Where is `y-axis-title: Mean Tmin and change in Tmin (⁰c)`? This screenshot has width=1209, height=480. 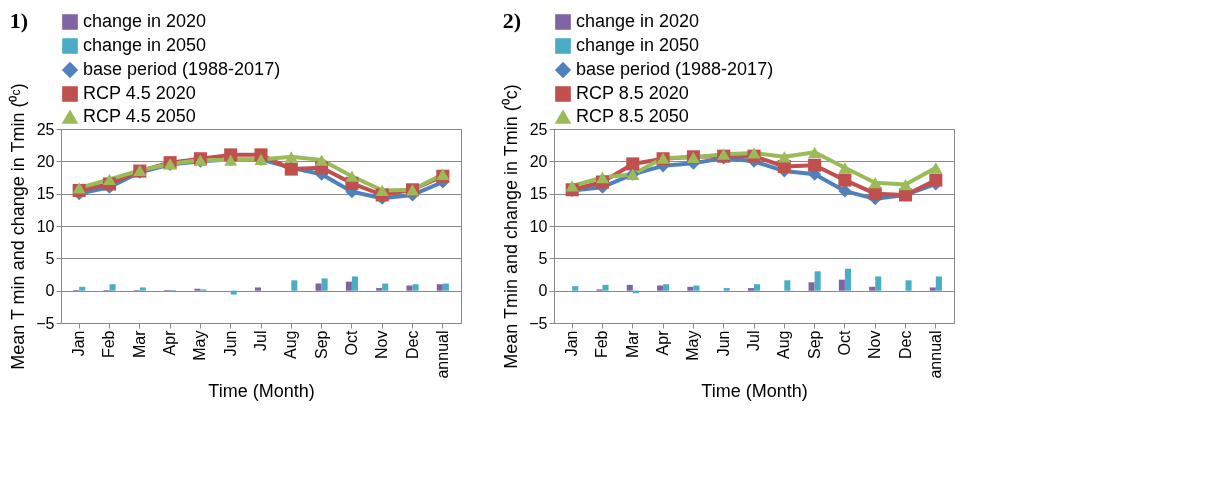
y-axis-title: Mean Tmin and change in Tmin (⁰c) is located at coordinates (511, 226).